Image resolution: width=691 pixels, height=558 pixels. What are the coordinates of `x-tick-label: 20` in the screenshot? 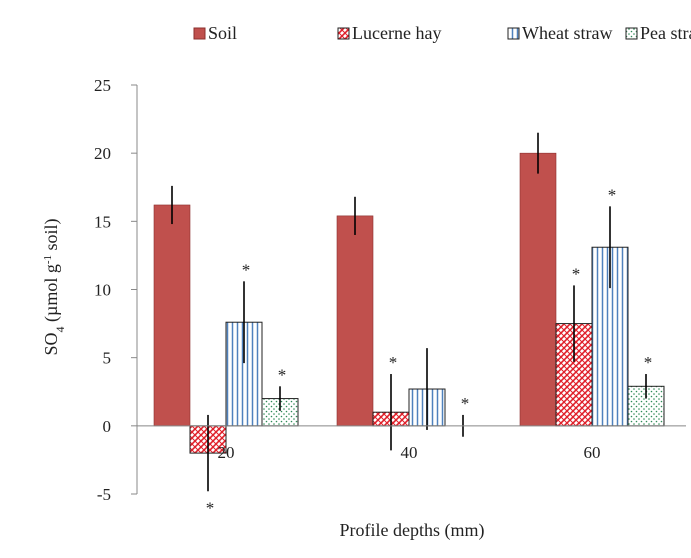 It's located at (226, 452).